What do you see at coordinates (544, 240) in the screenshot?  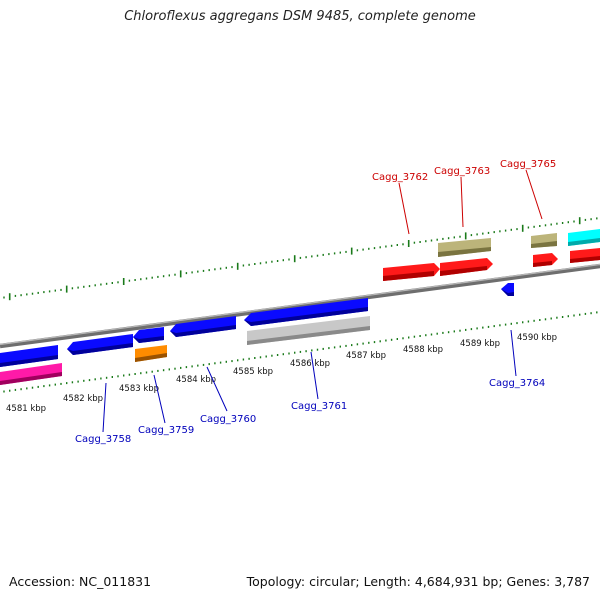 I see `gene-cagg-3765-paired` at bounding box center [544, 240].